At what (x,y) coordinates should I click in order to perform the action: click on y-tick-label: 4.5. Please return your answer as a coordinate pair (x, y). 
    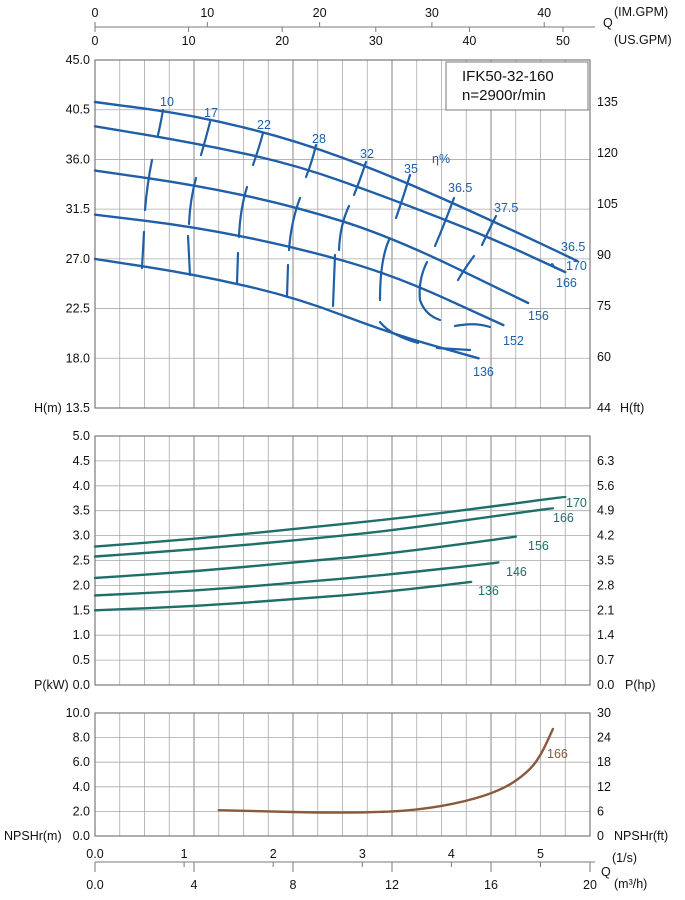
    Looking at the image, I should click on (81, 461).